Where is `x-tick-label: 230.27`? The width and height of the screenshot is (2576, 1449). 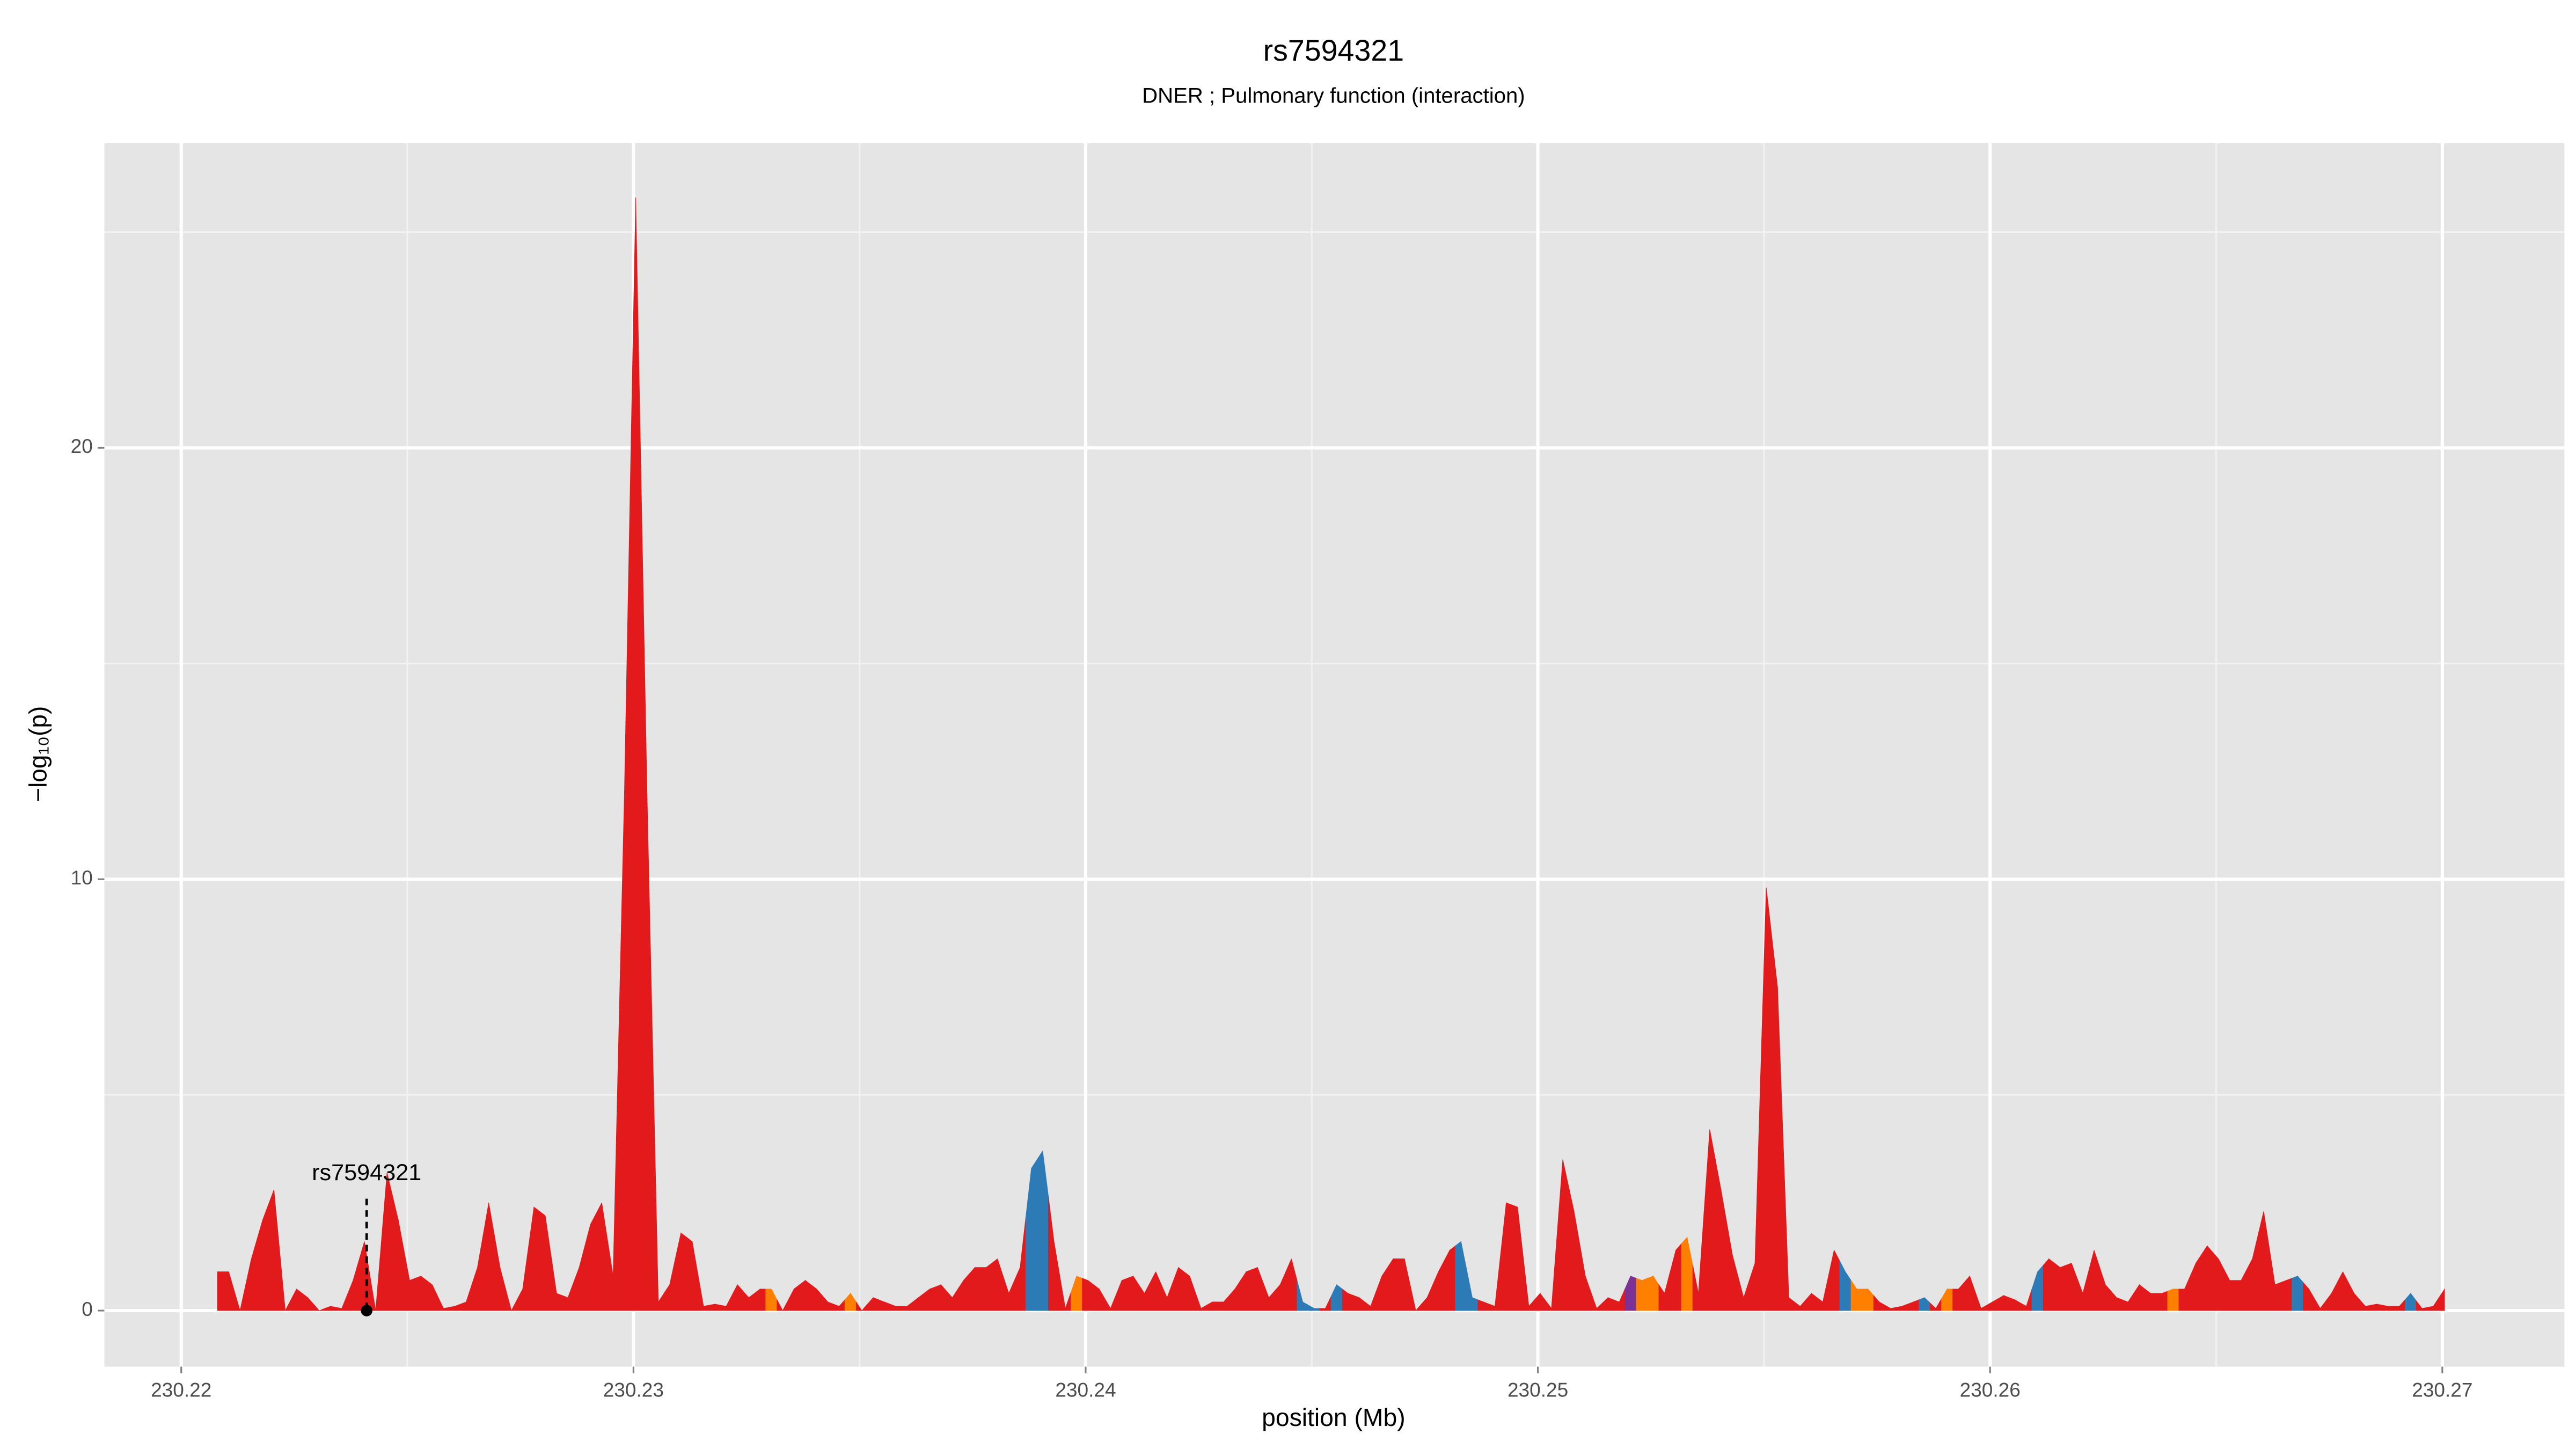 x-tick-label: 230.27 is located at coordinates (2442, 1390).